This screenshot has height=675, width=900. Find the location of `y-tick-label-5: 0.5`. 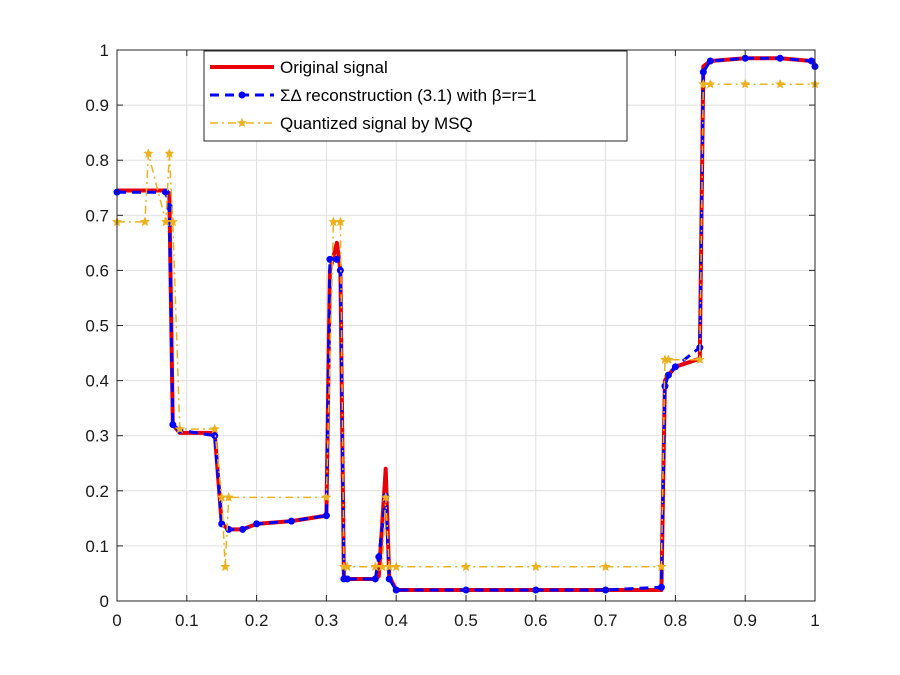

y-tick-label-5: 0.5 is located at coordinates (97, 326).